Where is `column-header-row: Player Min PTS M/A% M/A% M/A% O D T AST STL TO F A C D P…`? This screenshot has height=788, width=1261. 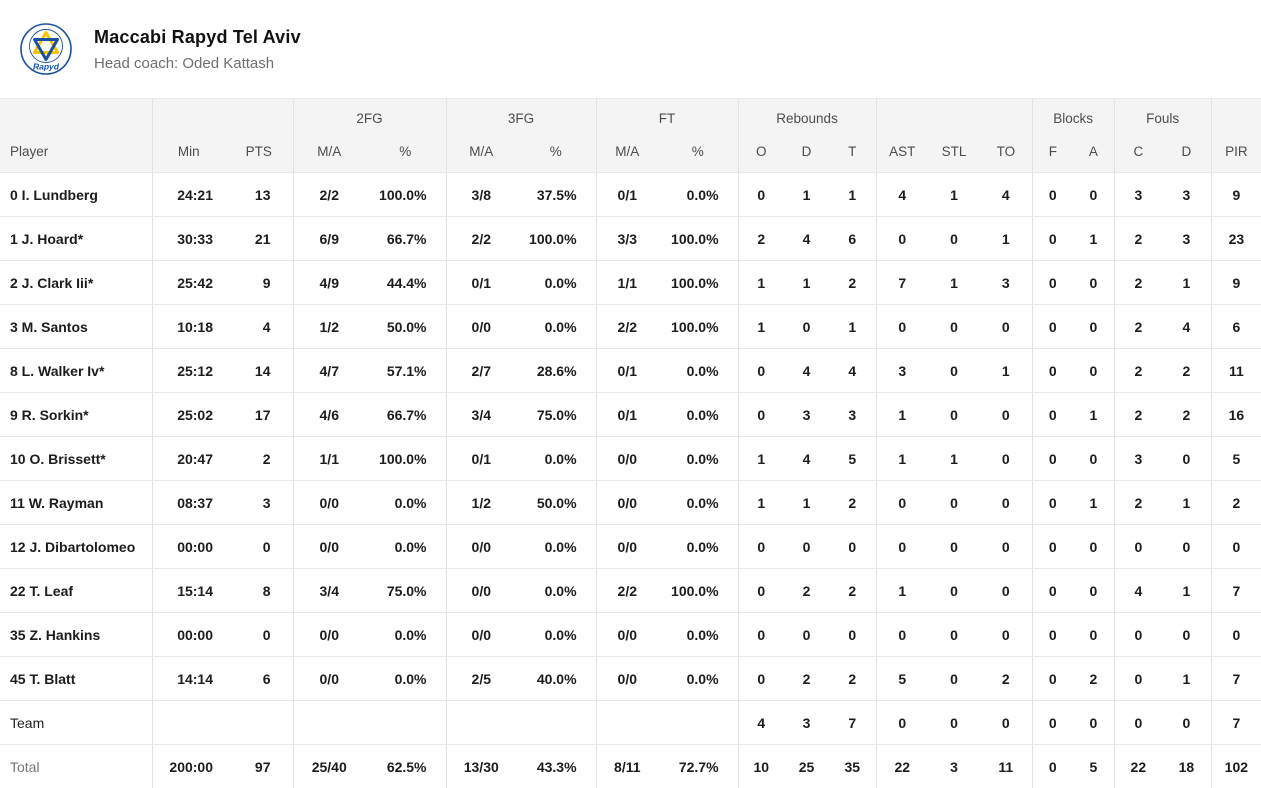 column-header-row: Player Min PTS M/A% M/A% M/A% O D T AST STL TO F A C D P… is located at coordinates (630, 152).